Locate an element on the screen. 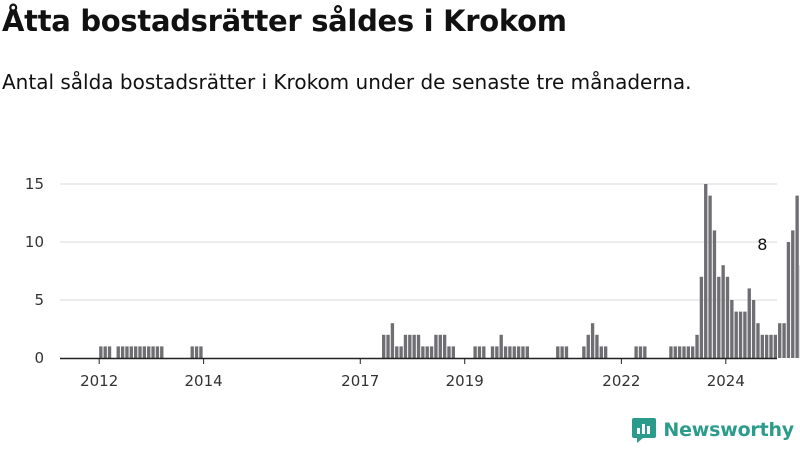  y-tick-label: 15 is located at coordinates (34, 184).